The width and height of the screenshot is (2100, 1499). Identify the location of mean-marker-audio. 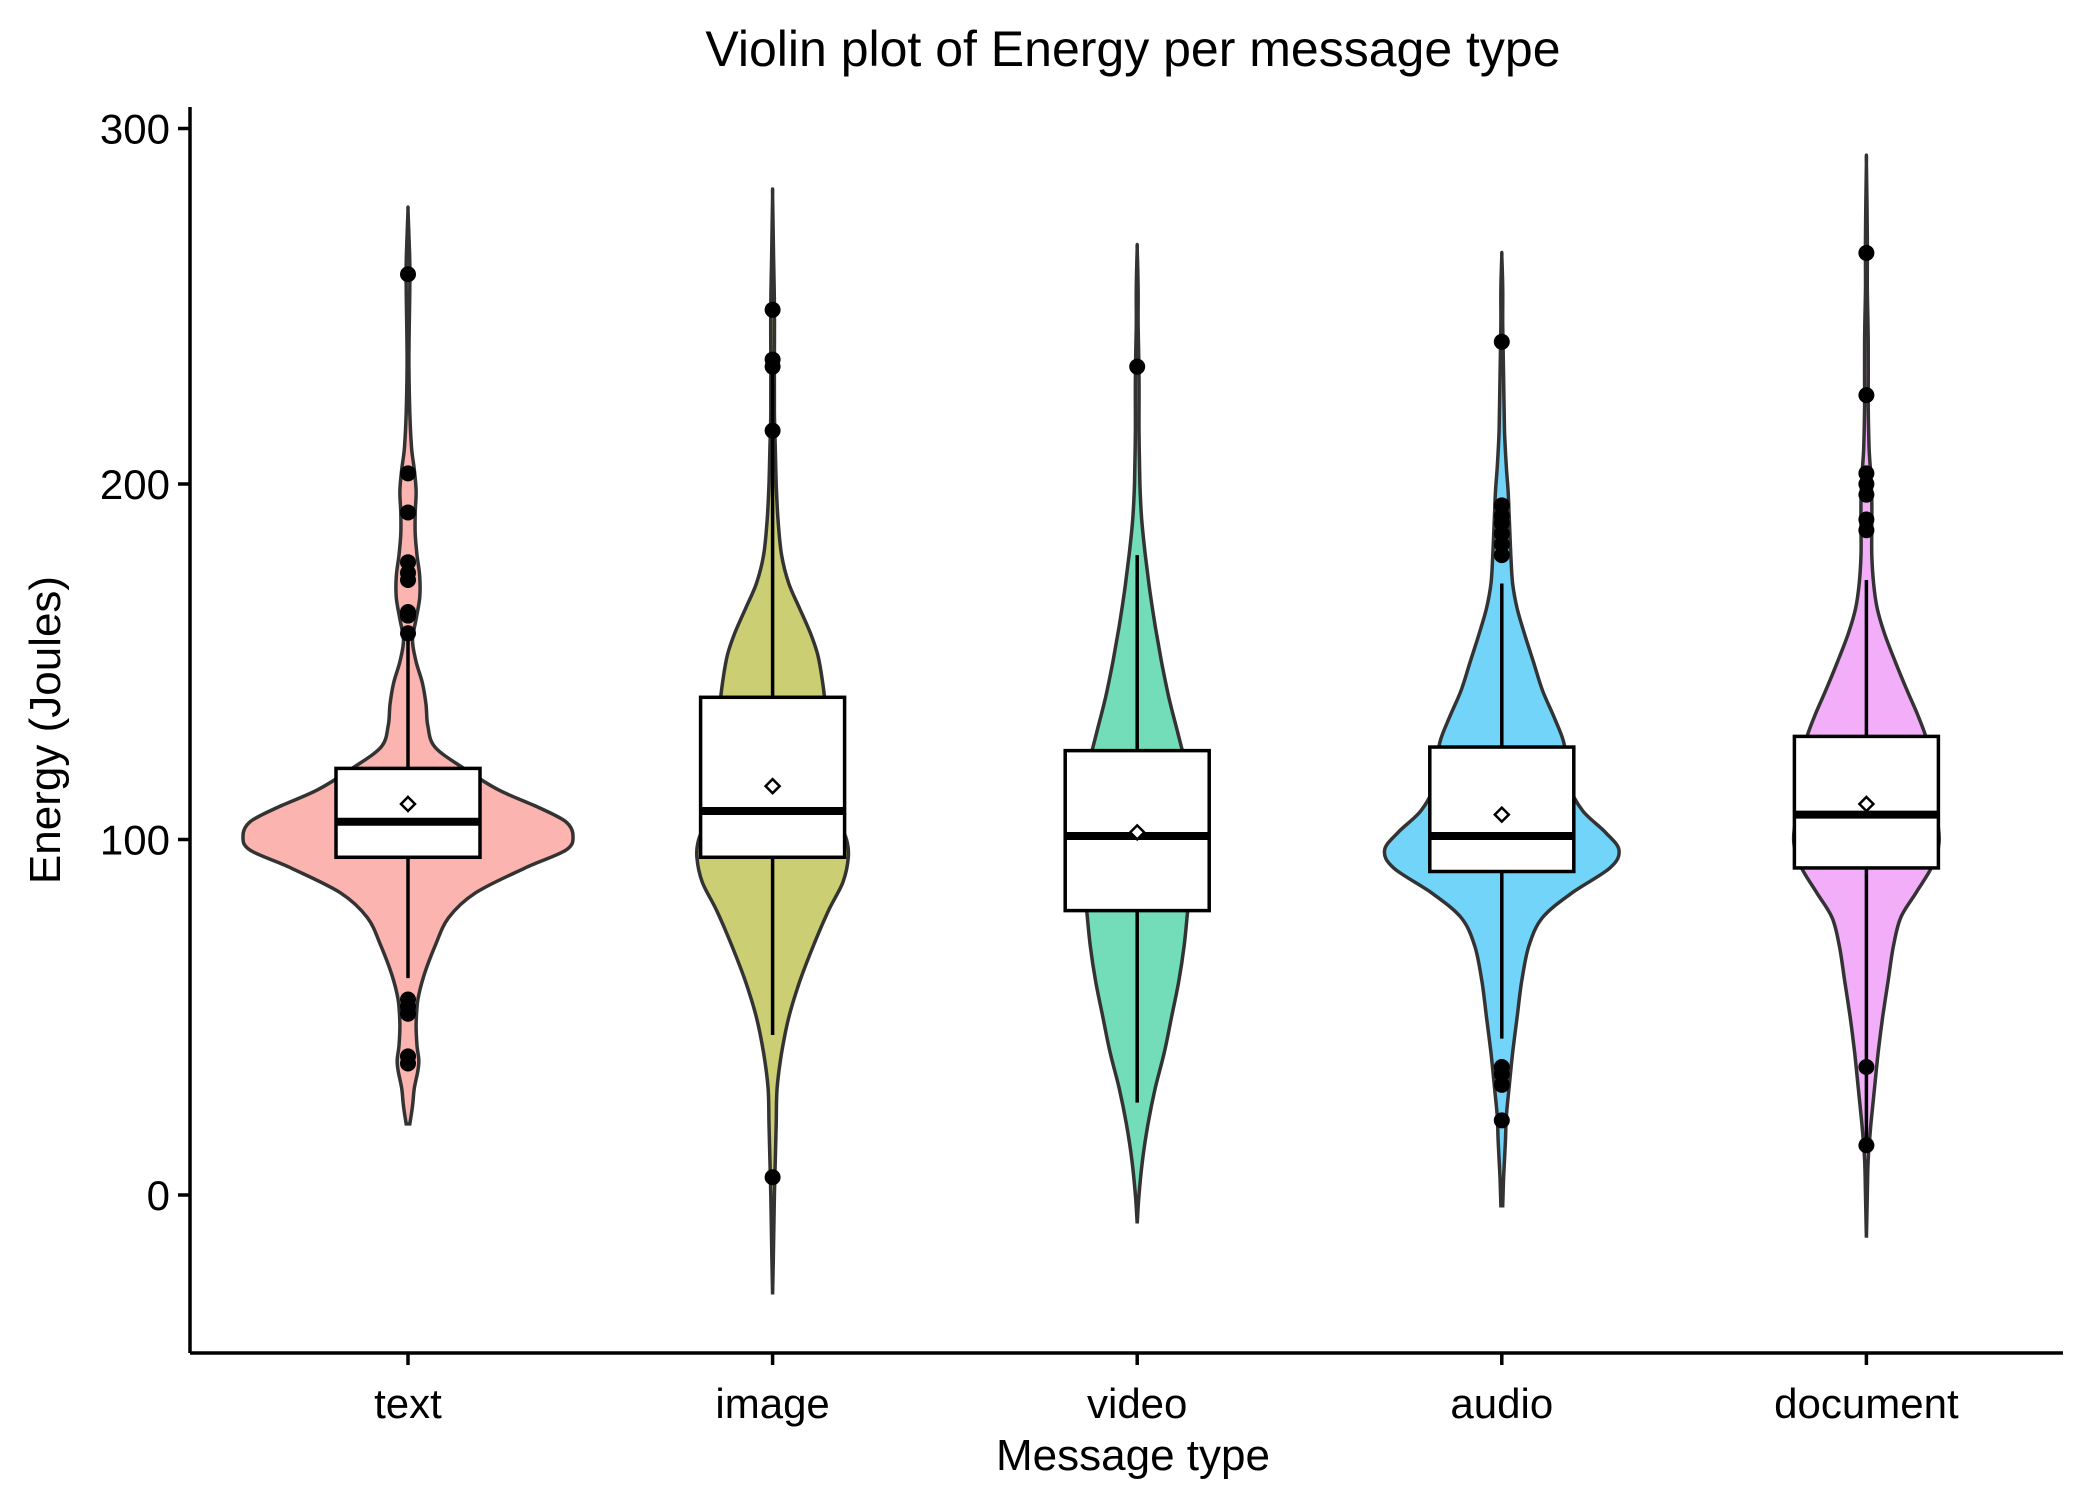
(1502, 814).